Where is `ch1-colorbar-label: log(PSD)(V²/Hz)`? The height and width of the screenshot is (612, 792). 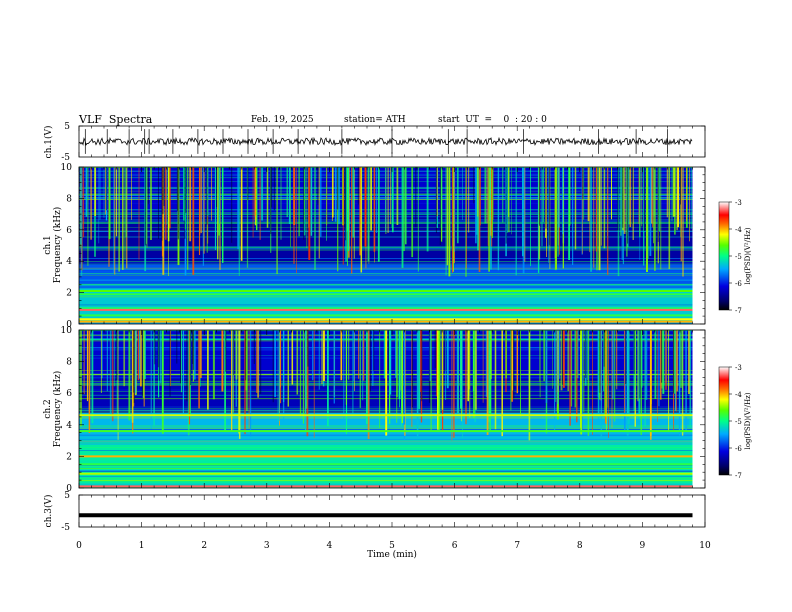 ch1-colorbar-label: log(PSD)(V²/Hz) is located at coordinates (748, 255).